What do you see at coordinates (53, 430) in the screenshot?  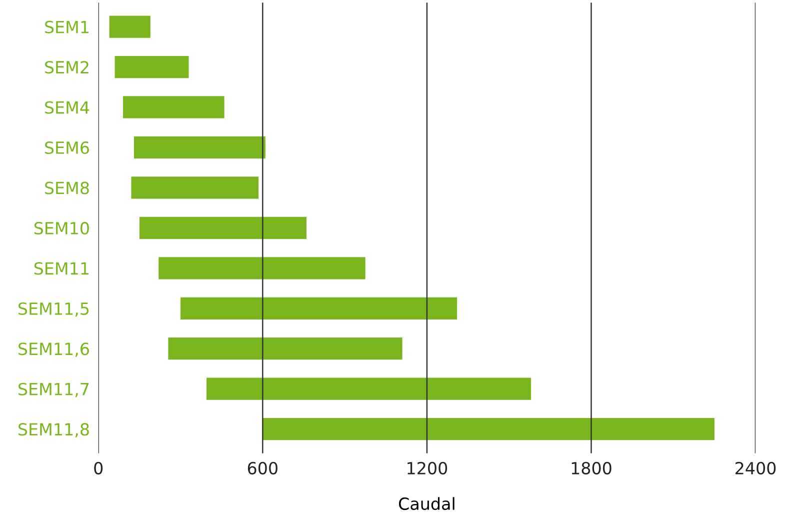 I see `y-tick-label: SEM11,8` at bounding box center [53, 430].